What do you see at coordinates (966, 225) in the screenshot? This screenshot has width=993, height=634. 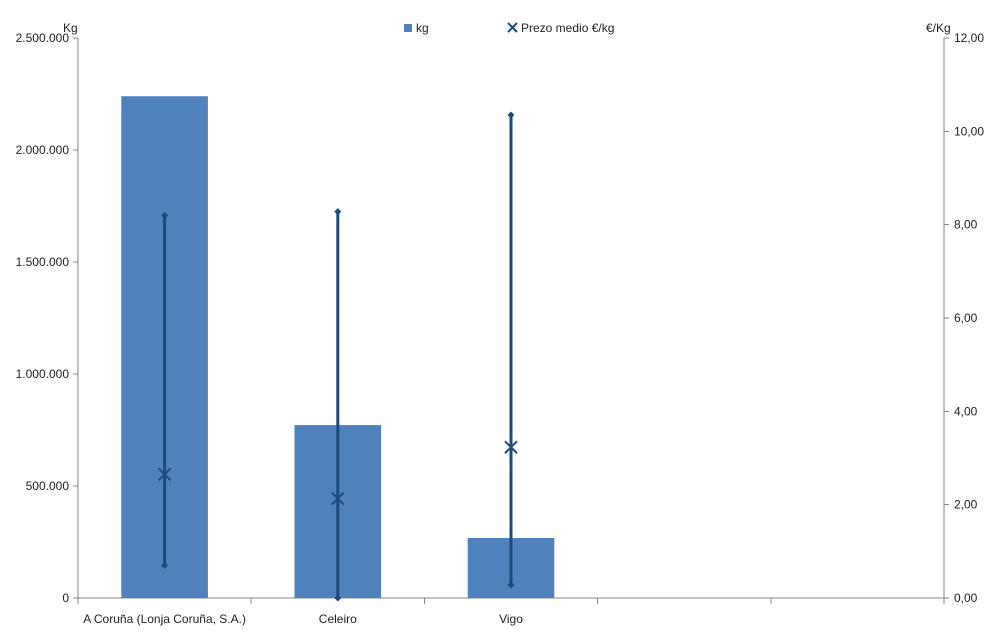 I see `right-tick-label: 8,00` at bounding box center [966, 225].